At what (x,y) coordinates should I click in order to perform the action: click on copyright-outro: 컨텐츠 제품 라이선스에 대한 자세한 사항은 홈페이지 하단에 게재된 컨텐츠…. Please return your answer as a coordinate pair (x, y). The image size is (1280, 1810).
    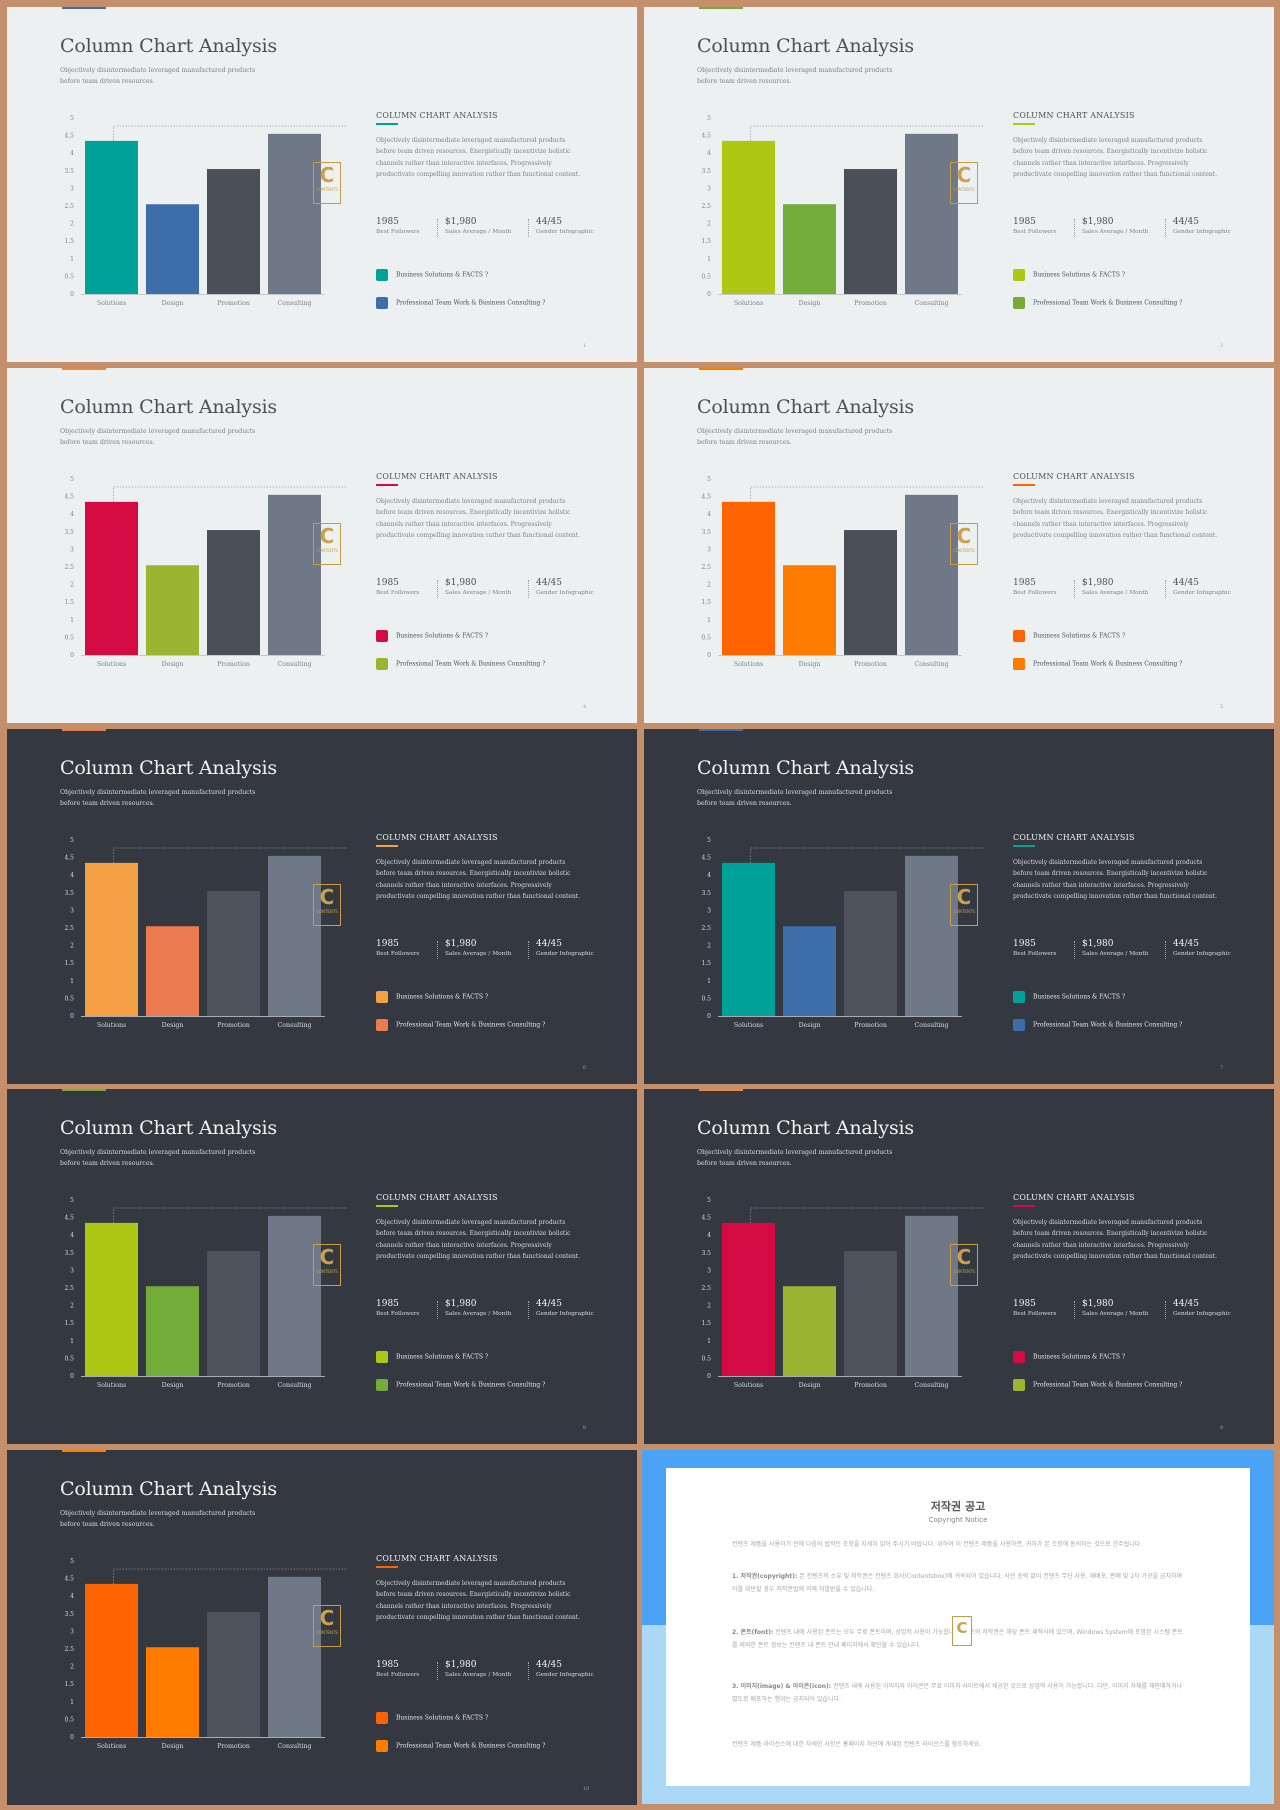
    Looking at the image, I should click on (857, 1744).